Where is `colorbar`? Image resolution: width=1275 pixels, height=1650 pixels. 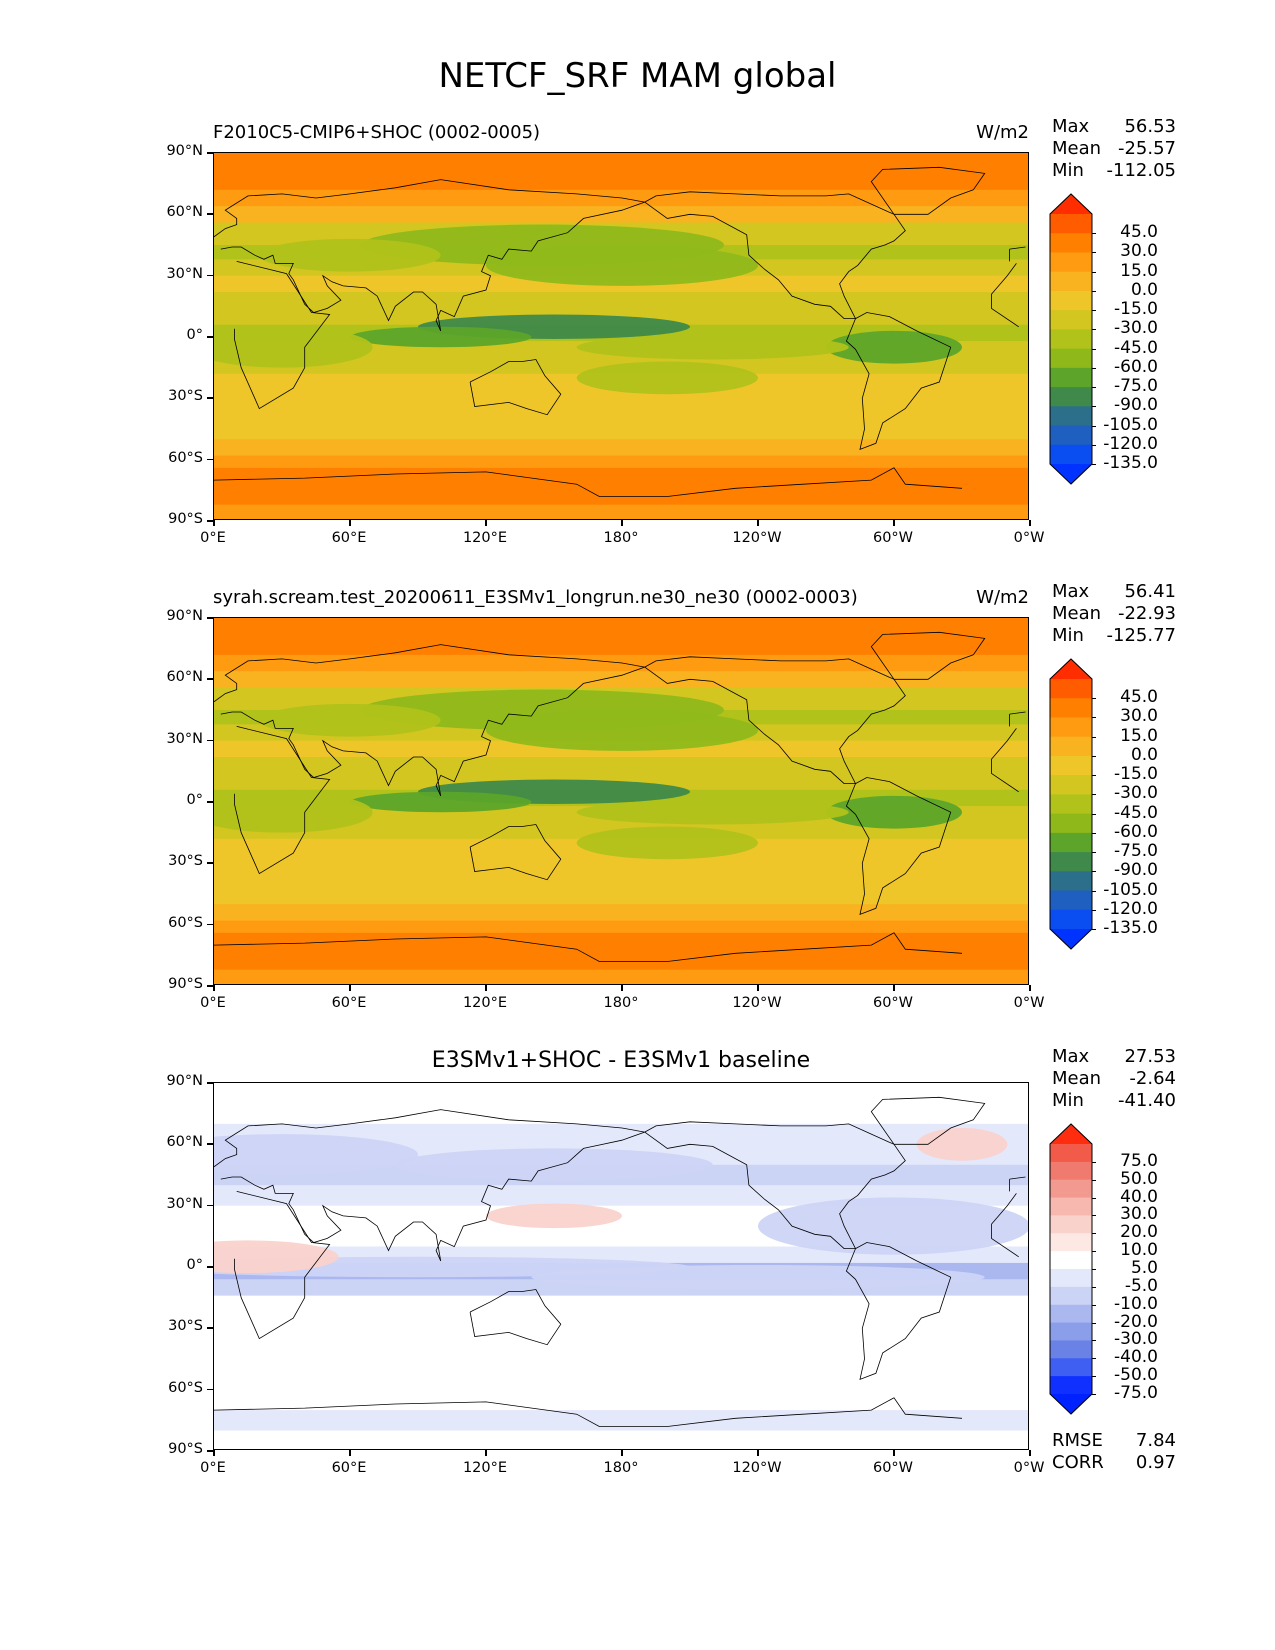 colorbar is located at coordinates (1071, 804).